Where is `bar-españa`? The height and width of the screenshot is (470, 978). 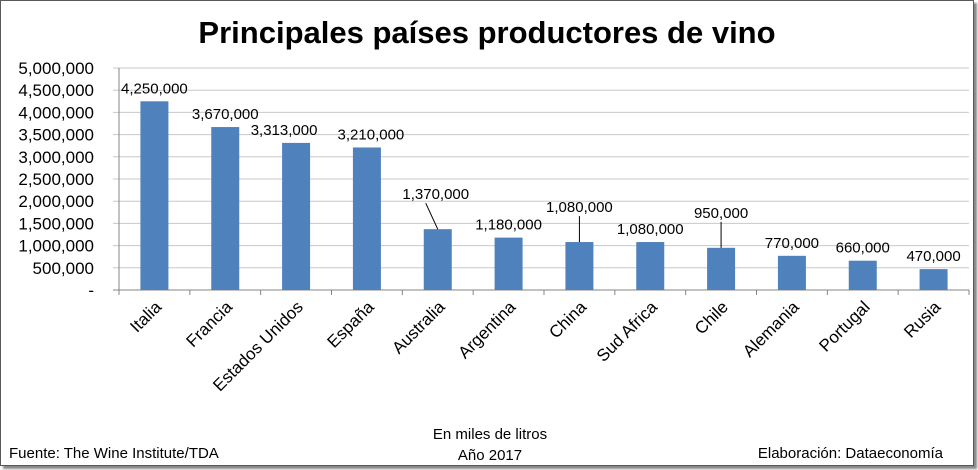 bar-españa is located at coordinates (366, 218).